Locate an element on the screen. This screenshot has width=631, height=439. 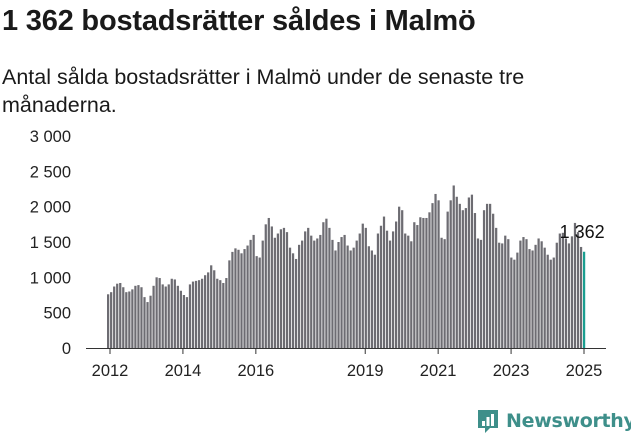
x-tick-label: 2023 is located at coordinates (511, 371).